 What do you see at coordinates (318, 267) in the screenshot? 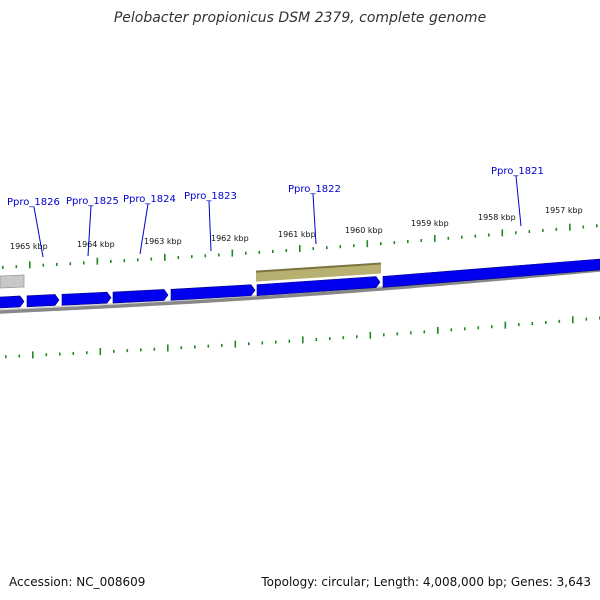
I see `gene-highlight-edge` at bounding box center [318, 267].